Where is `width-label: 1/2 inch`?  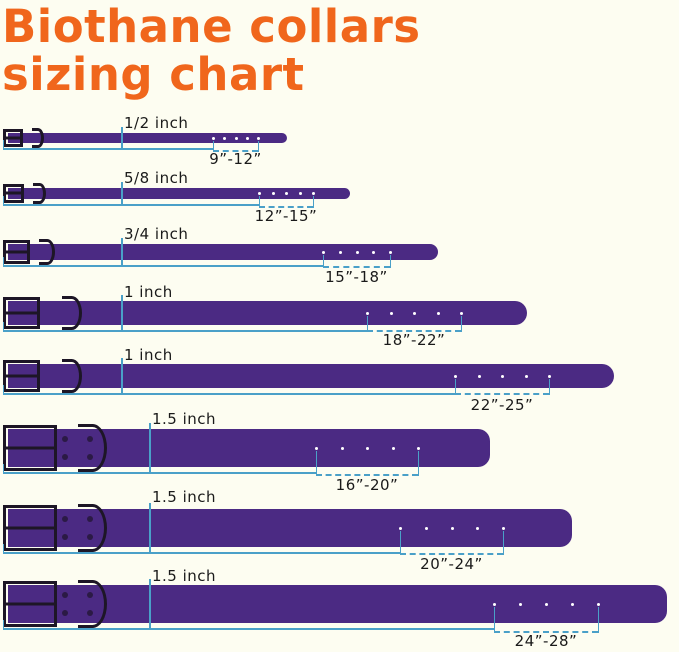 width-label: 1/2 inch is located at coordinates (156, 123).